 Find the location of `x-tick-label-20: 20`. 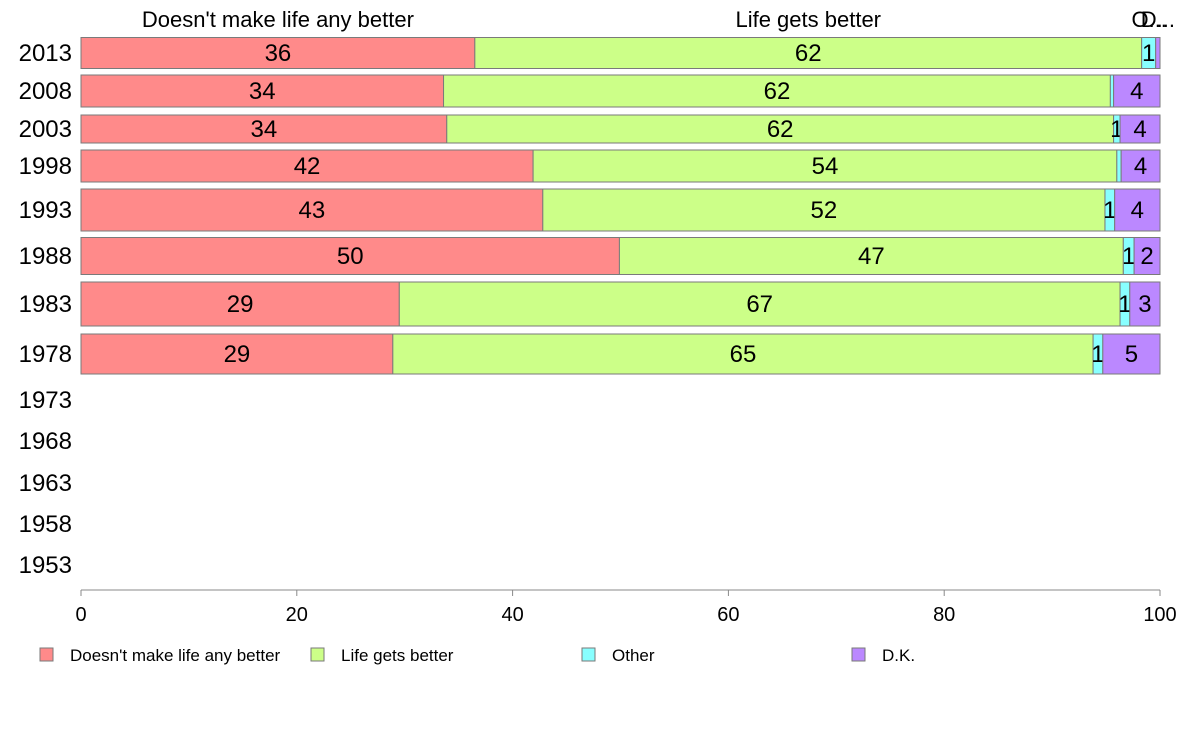

x-tick-label-20: 20 is located at coordinates (297, 615).